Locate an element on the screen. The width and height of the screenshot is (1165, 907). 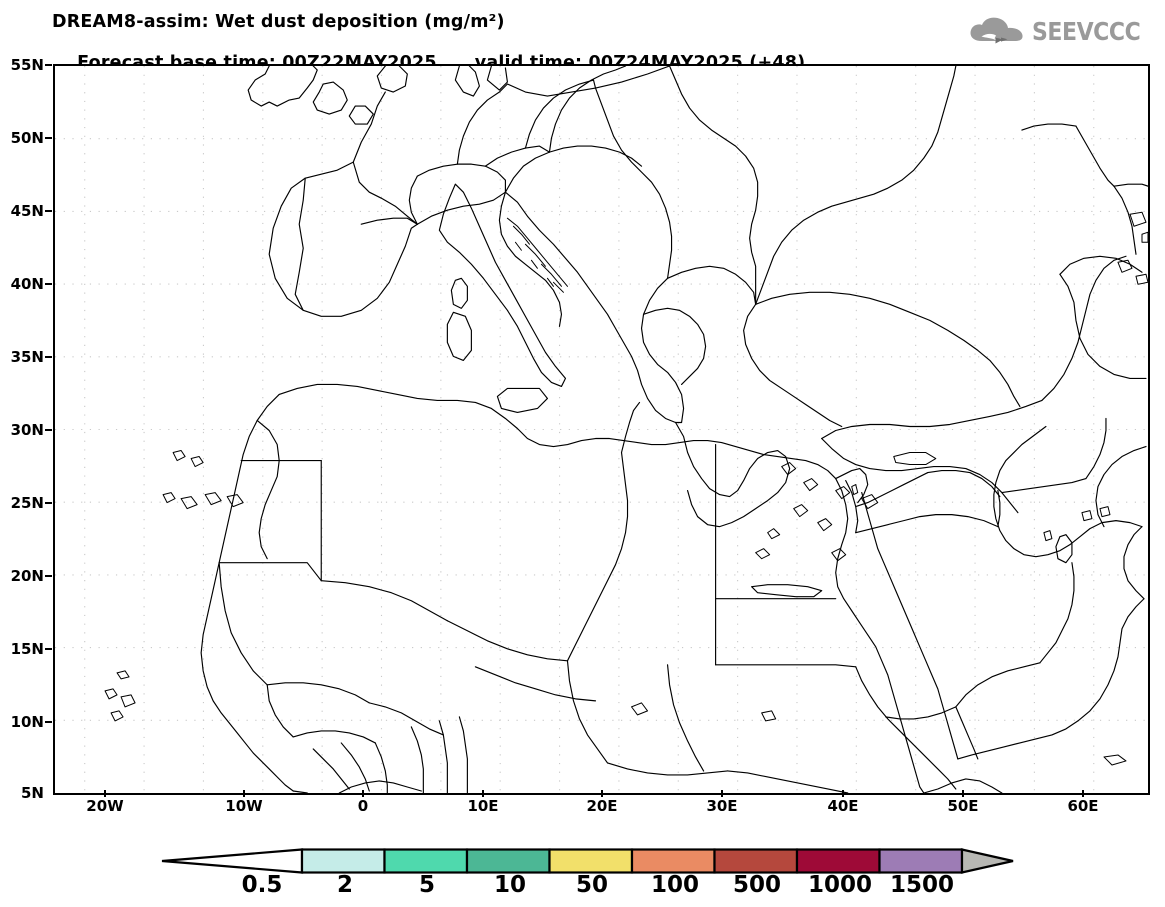
colorbar-label-2: 2 is located at coordinates (345, 885).